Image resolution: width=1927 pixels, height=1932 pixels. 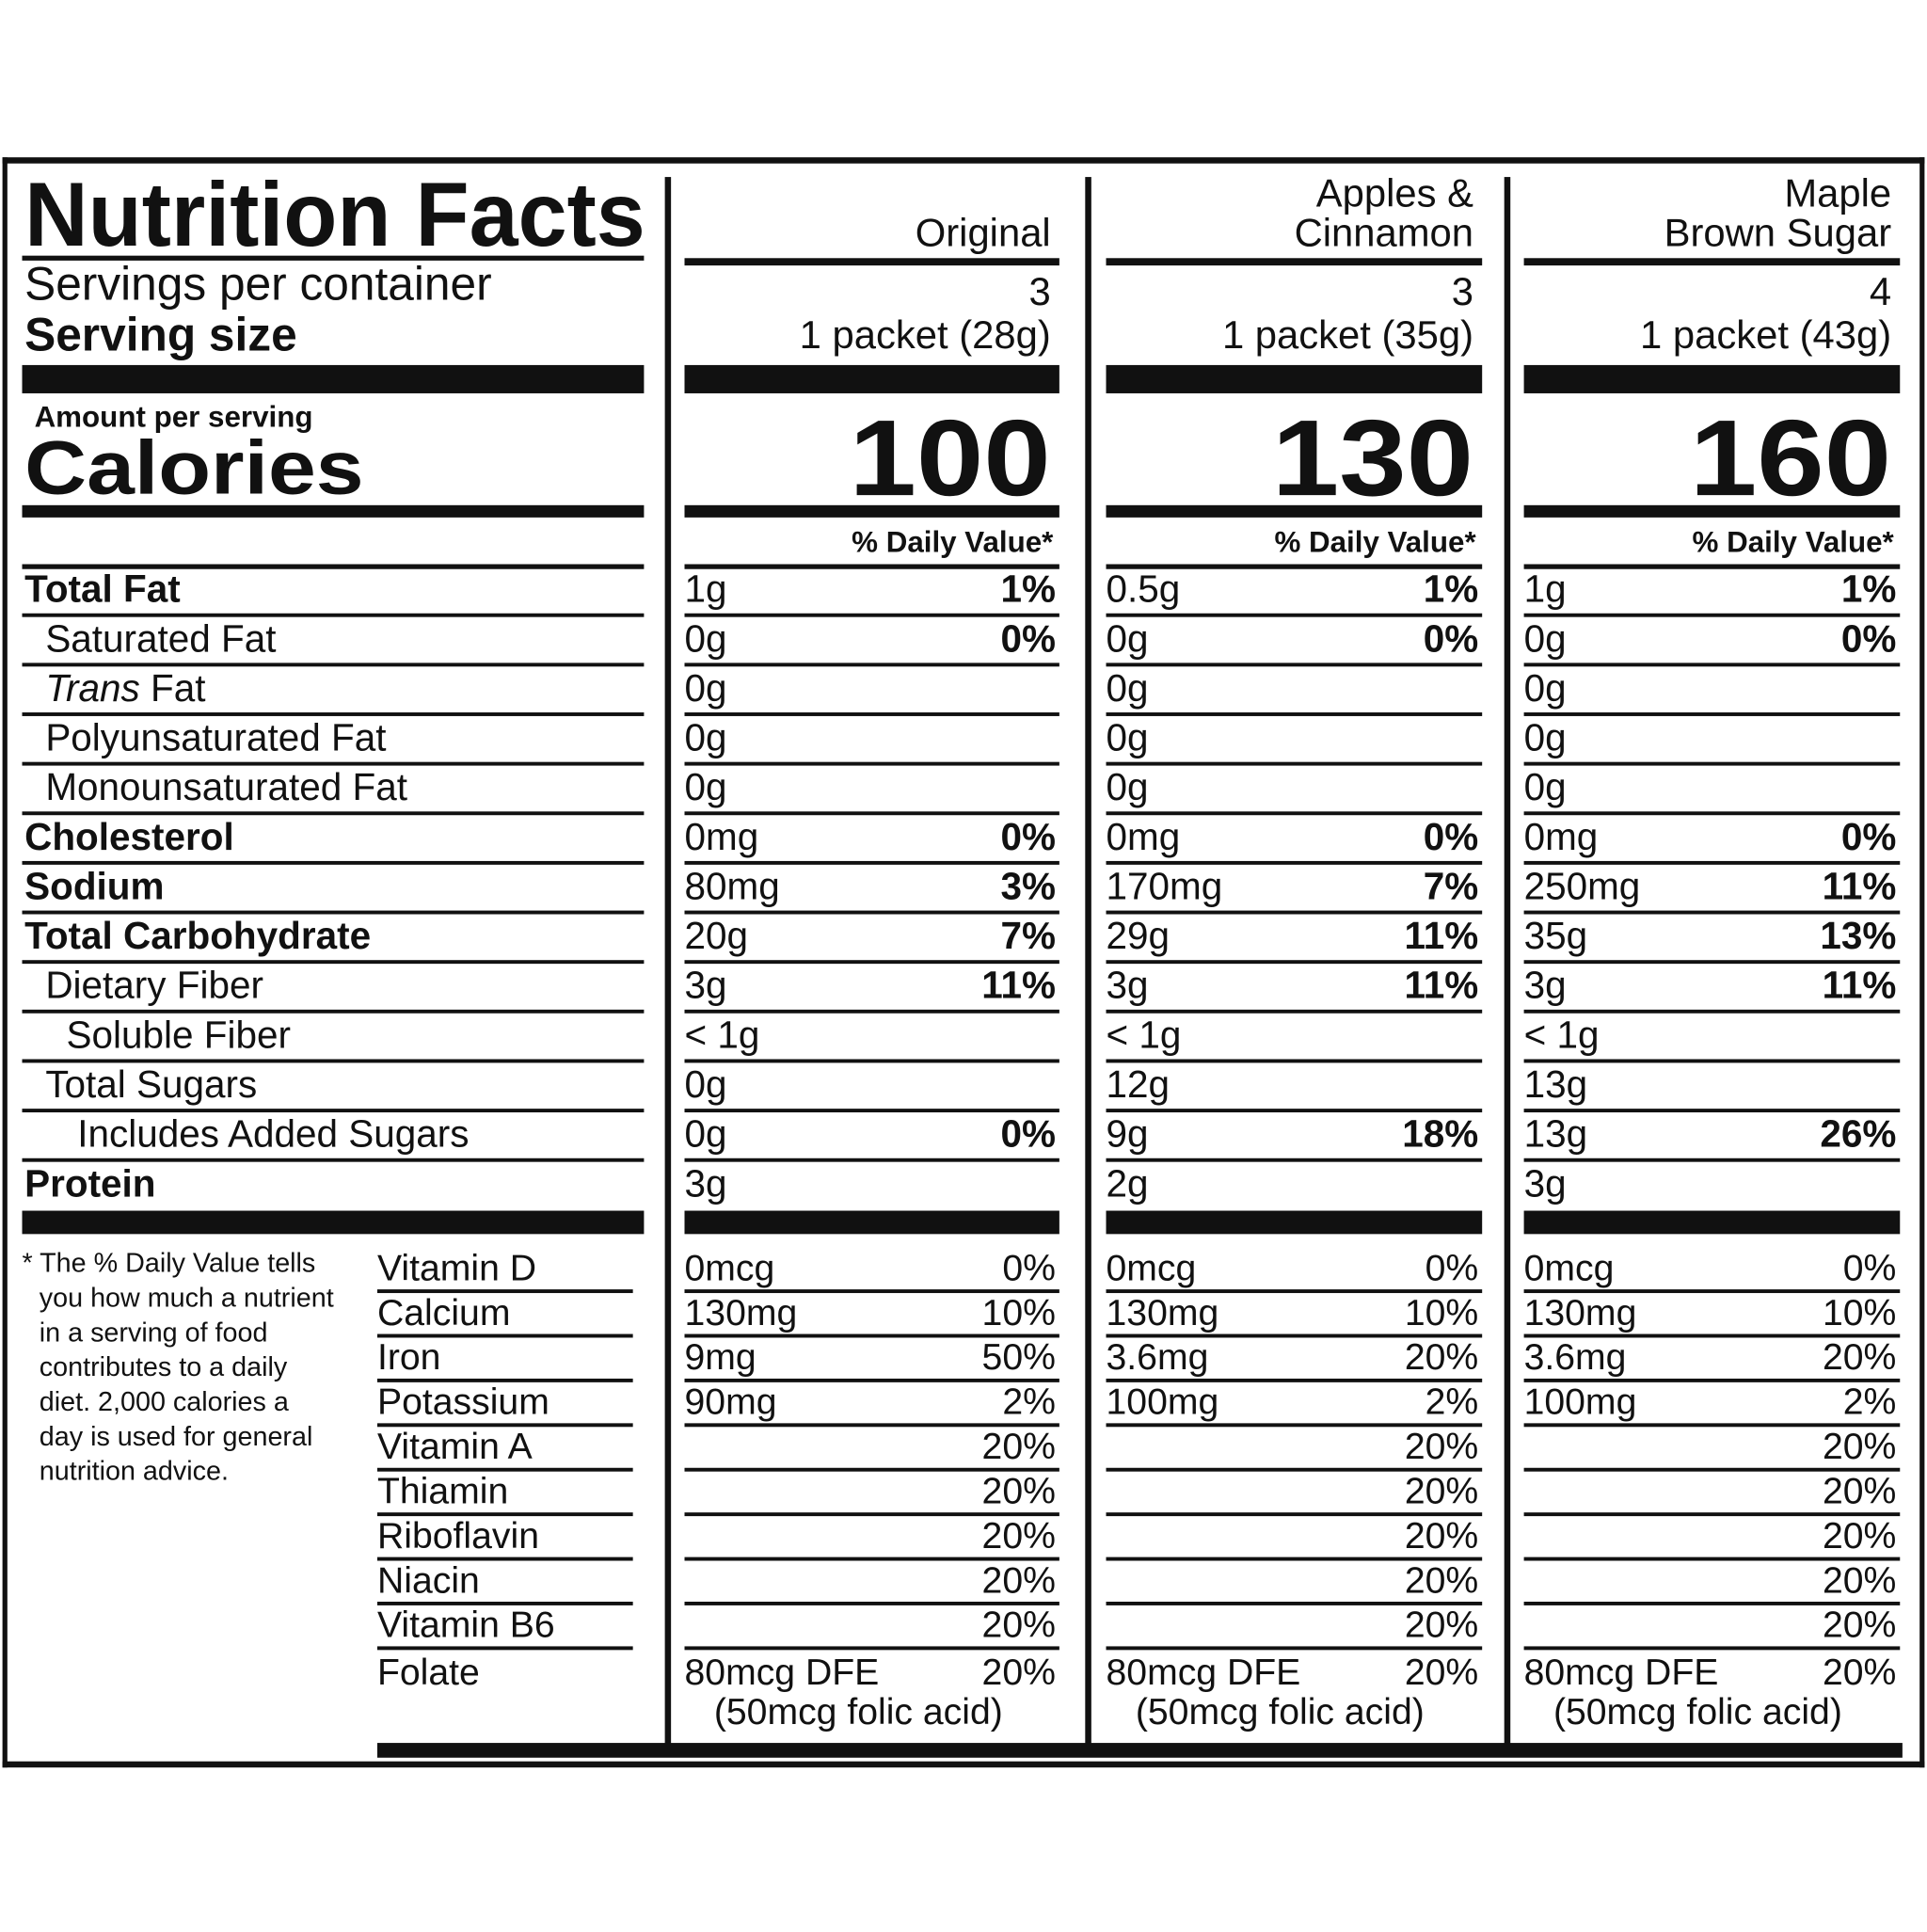 I want to click on nutrient-amount: 1g, so click(x=706, y=589).